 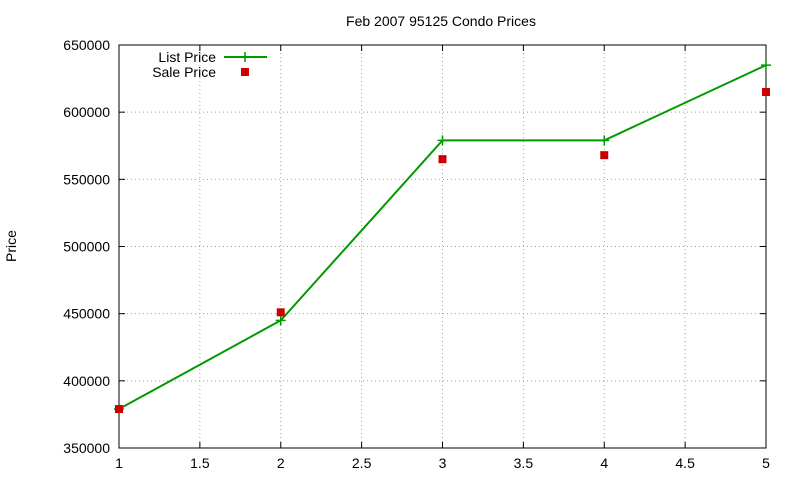 I want to click on y-tick-label: 600000, so click(x=86, y=112).